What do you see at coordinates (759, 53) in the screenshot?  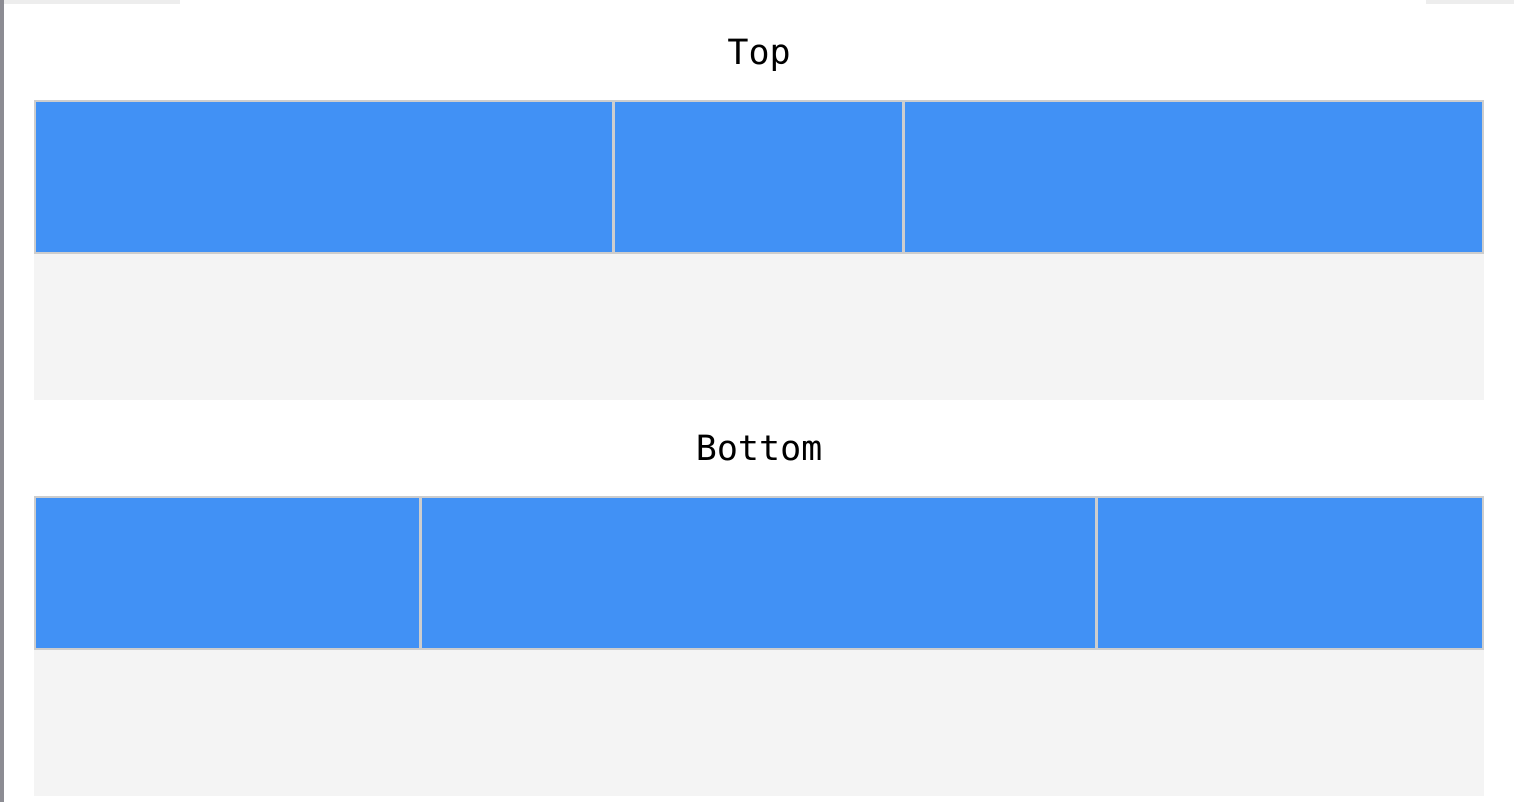 I see `section-title-top: Top` at bounding box center [759, 53].